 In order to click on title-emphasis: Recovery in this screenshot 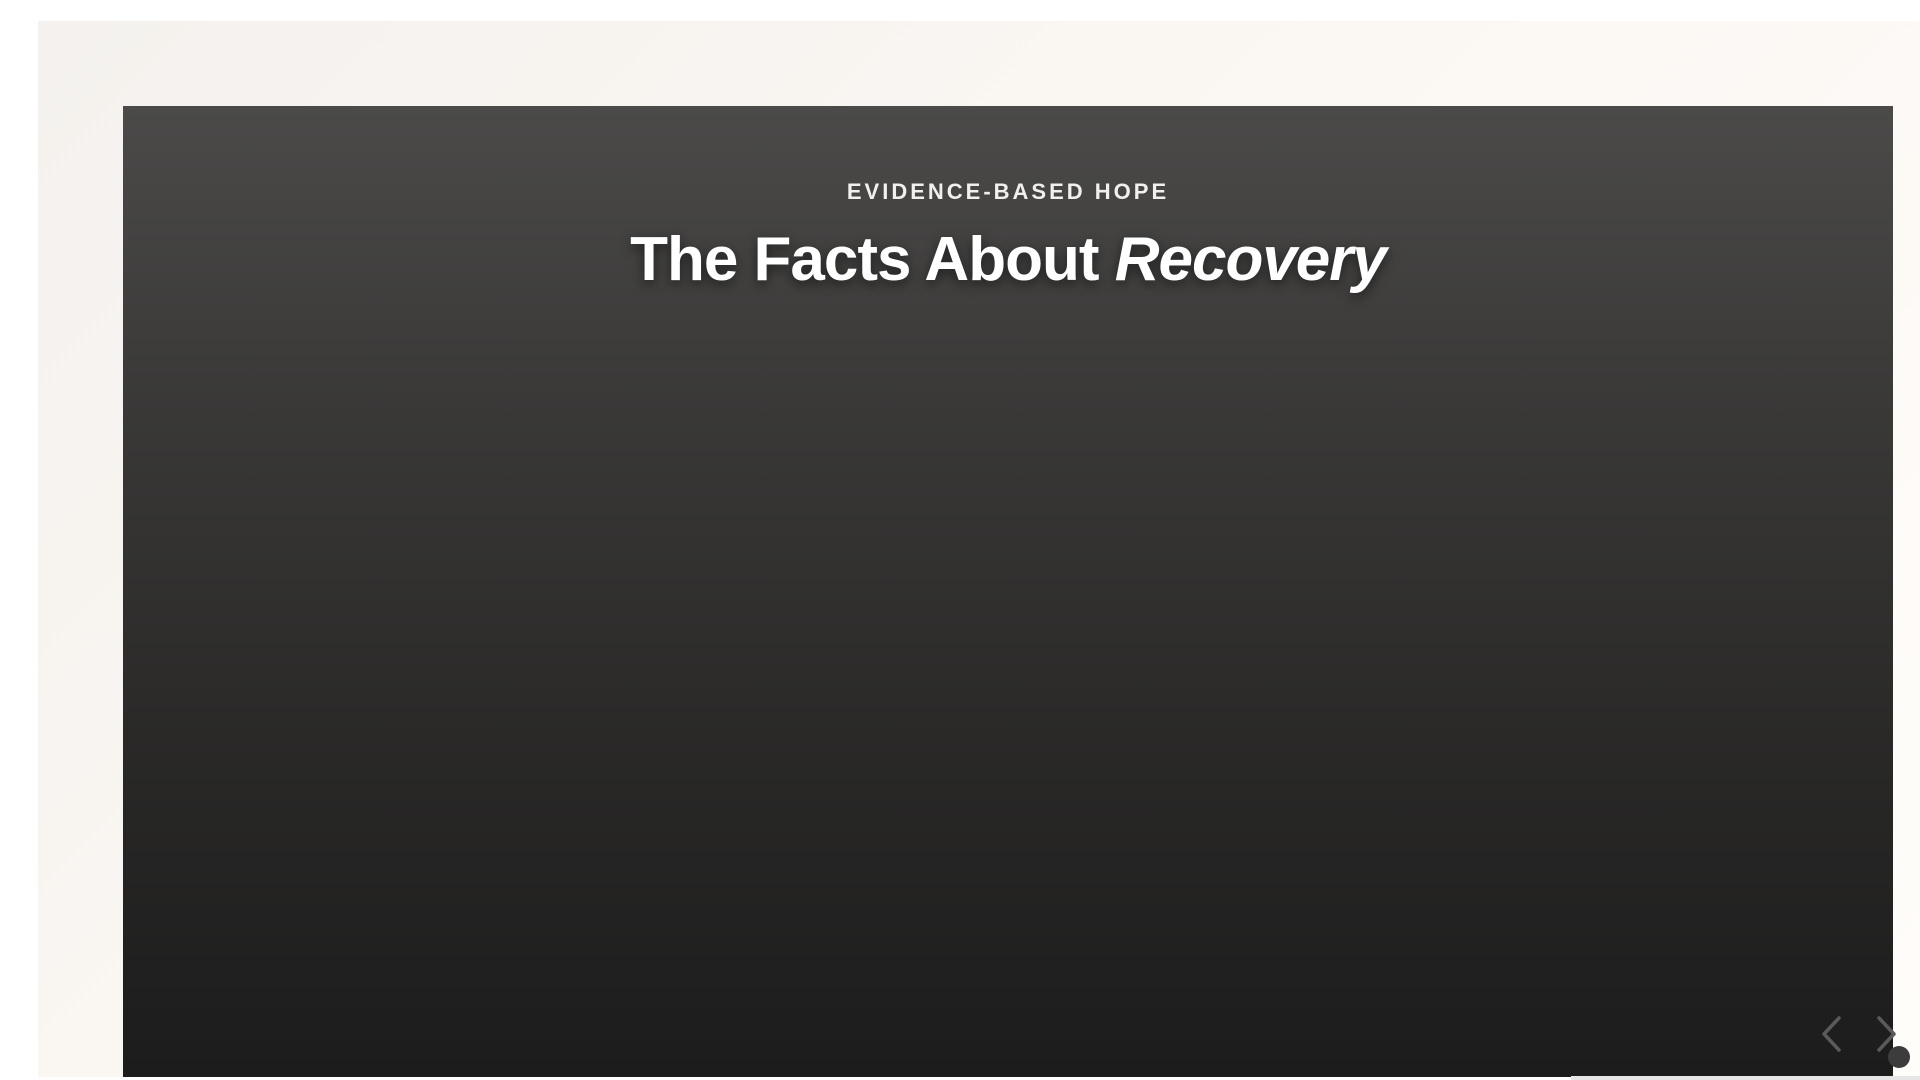, I will do `click(1250, 259)`.